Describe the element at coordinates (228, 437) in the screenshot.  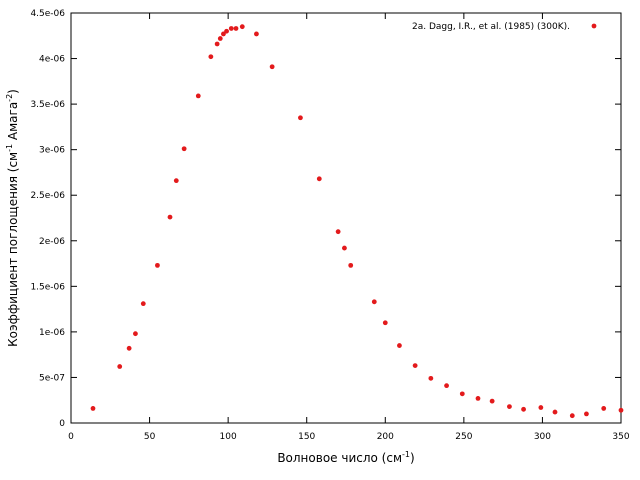
I see `x-tick-label: 100` at that location.